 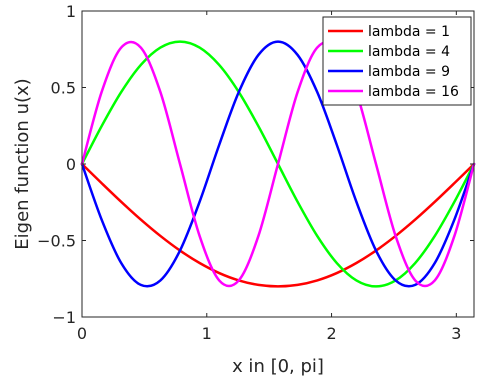 What do you see at coordinates (71, 11) in the screenshot?
I see `y-tick-label: 1` at bounding box center [71, 11].